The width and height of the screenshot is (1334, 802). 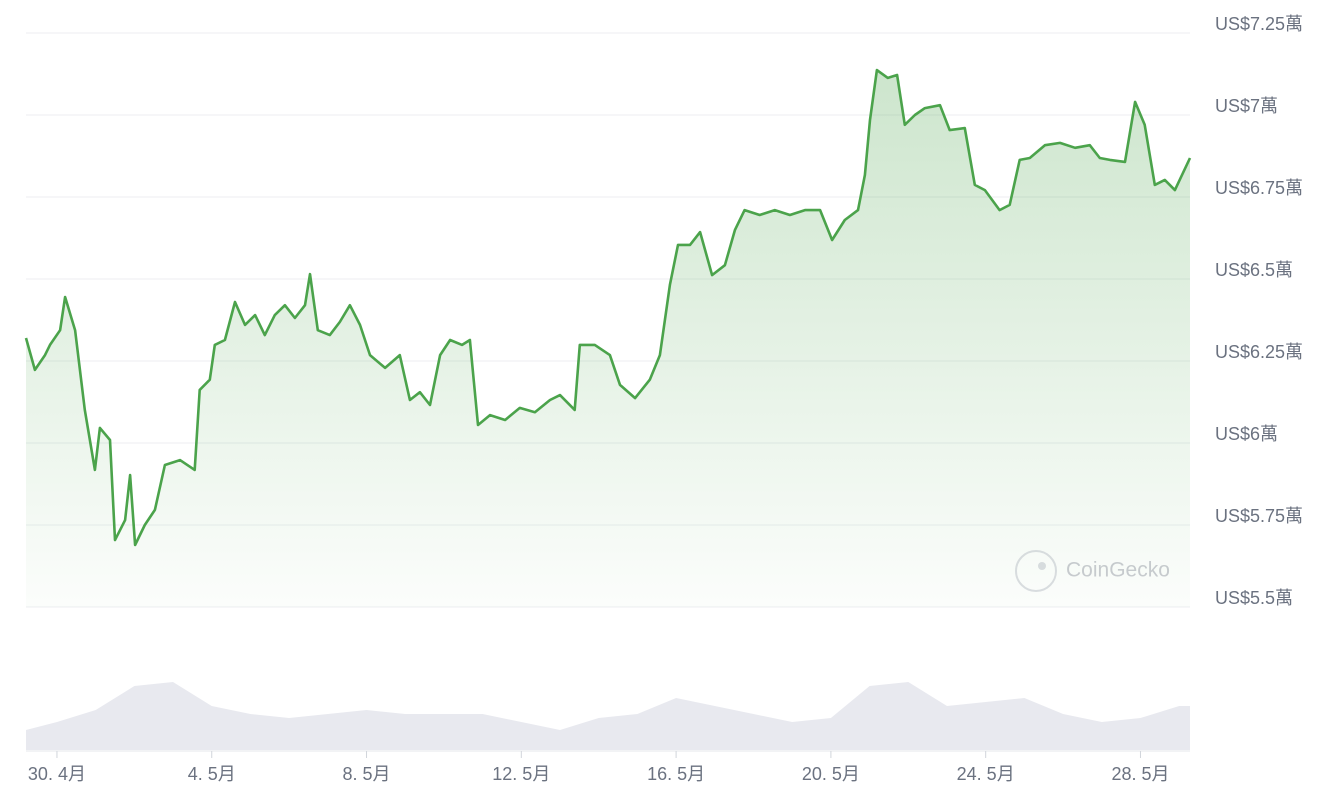 I want to click on x-tick-label: 4. 5月, so click(x=212, y=774).